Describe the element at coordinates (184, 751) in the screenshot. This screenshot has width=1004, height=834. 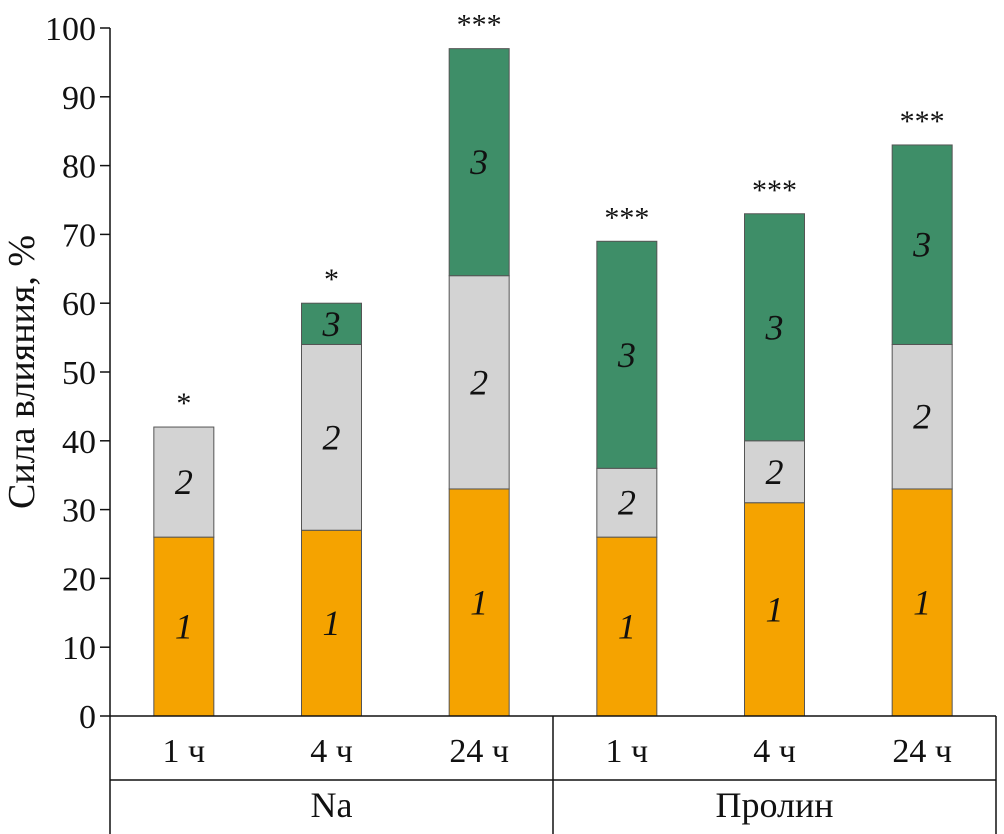
I see `x-category-label-1: 1 ч` at that location.